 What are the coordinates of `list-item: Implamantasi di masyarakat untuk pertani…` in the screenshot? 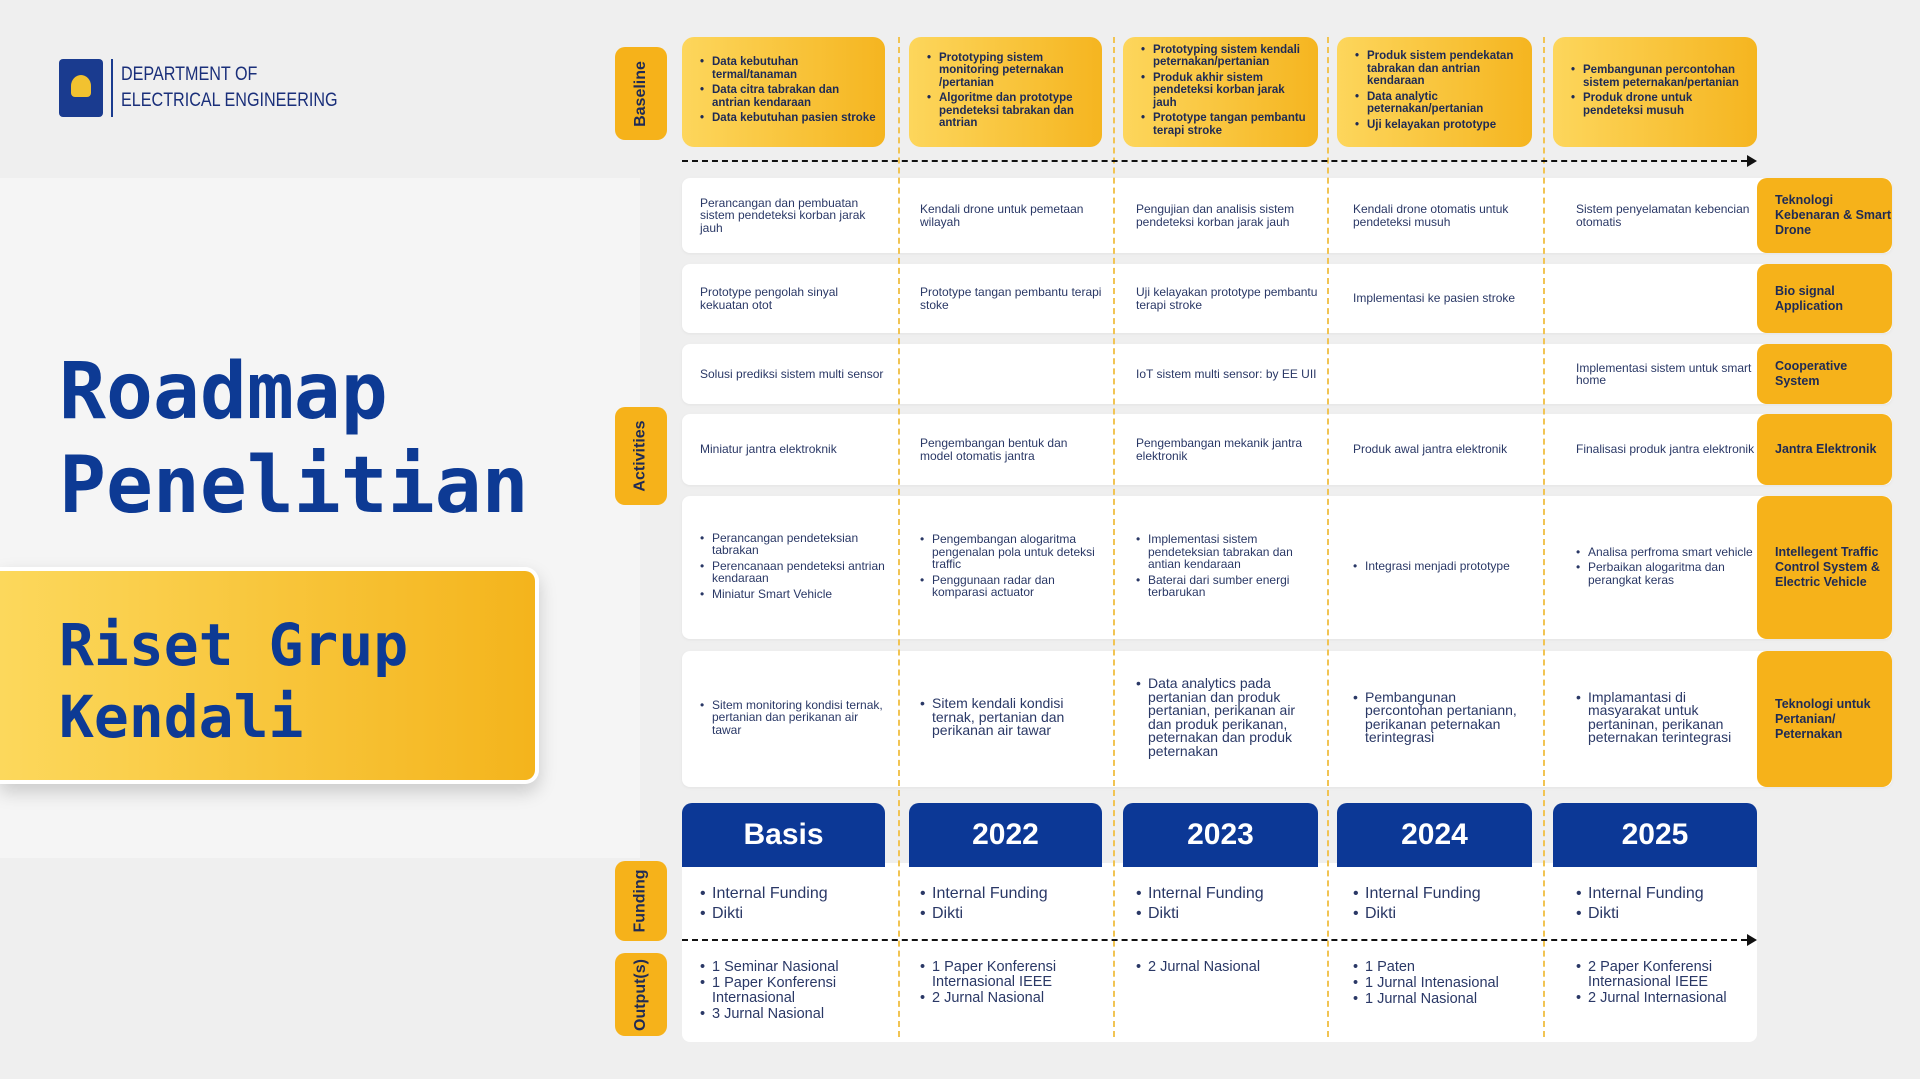 It's located at (1666, 717).